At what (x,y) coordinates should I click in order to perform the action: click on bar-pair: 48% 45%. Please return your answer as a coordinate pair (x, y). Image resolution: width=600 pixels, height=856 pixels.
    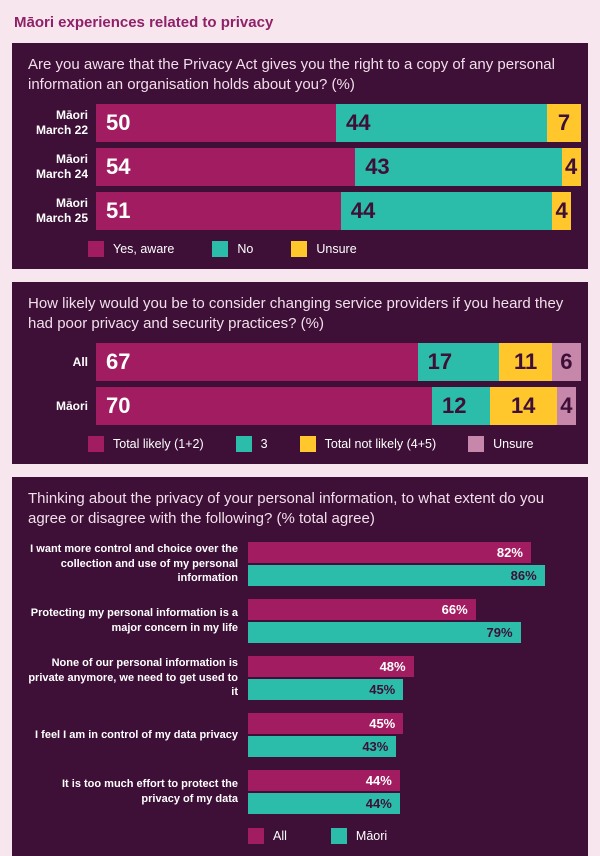
    Looking at the image, I should click on (331, 678).